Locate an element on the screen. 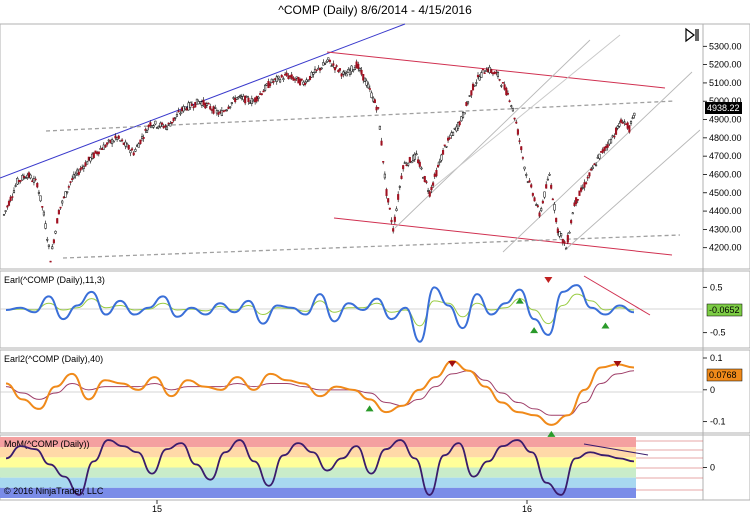 Image resolution: width=750 pixels, height=531 pixels. price-tick-label: 5000.00 is located at coordinates (725, 101).